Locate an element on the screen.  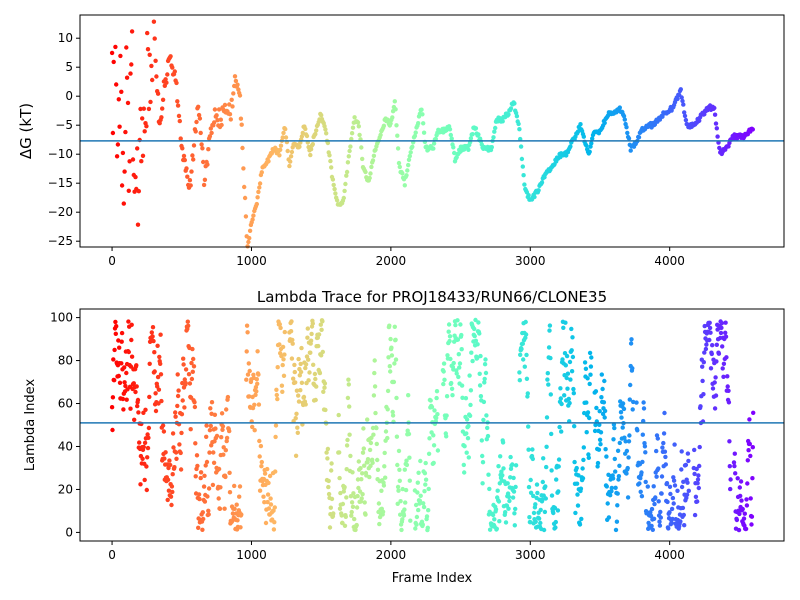
dg-y-tick-label: −20 is located at coordinates (60, 212).